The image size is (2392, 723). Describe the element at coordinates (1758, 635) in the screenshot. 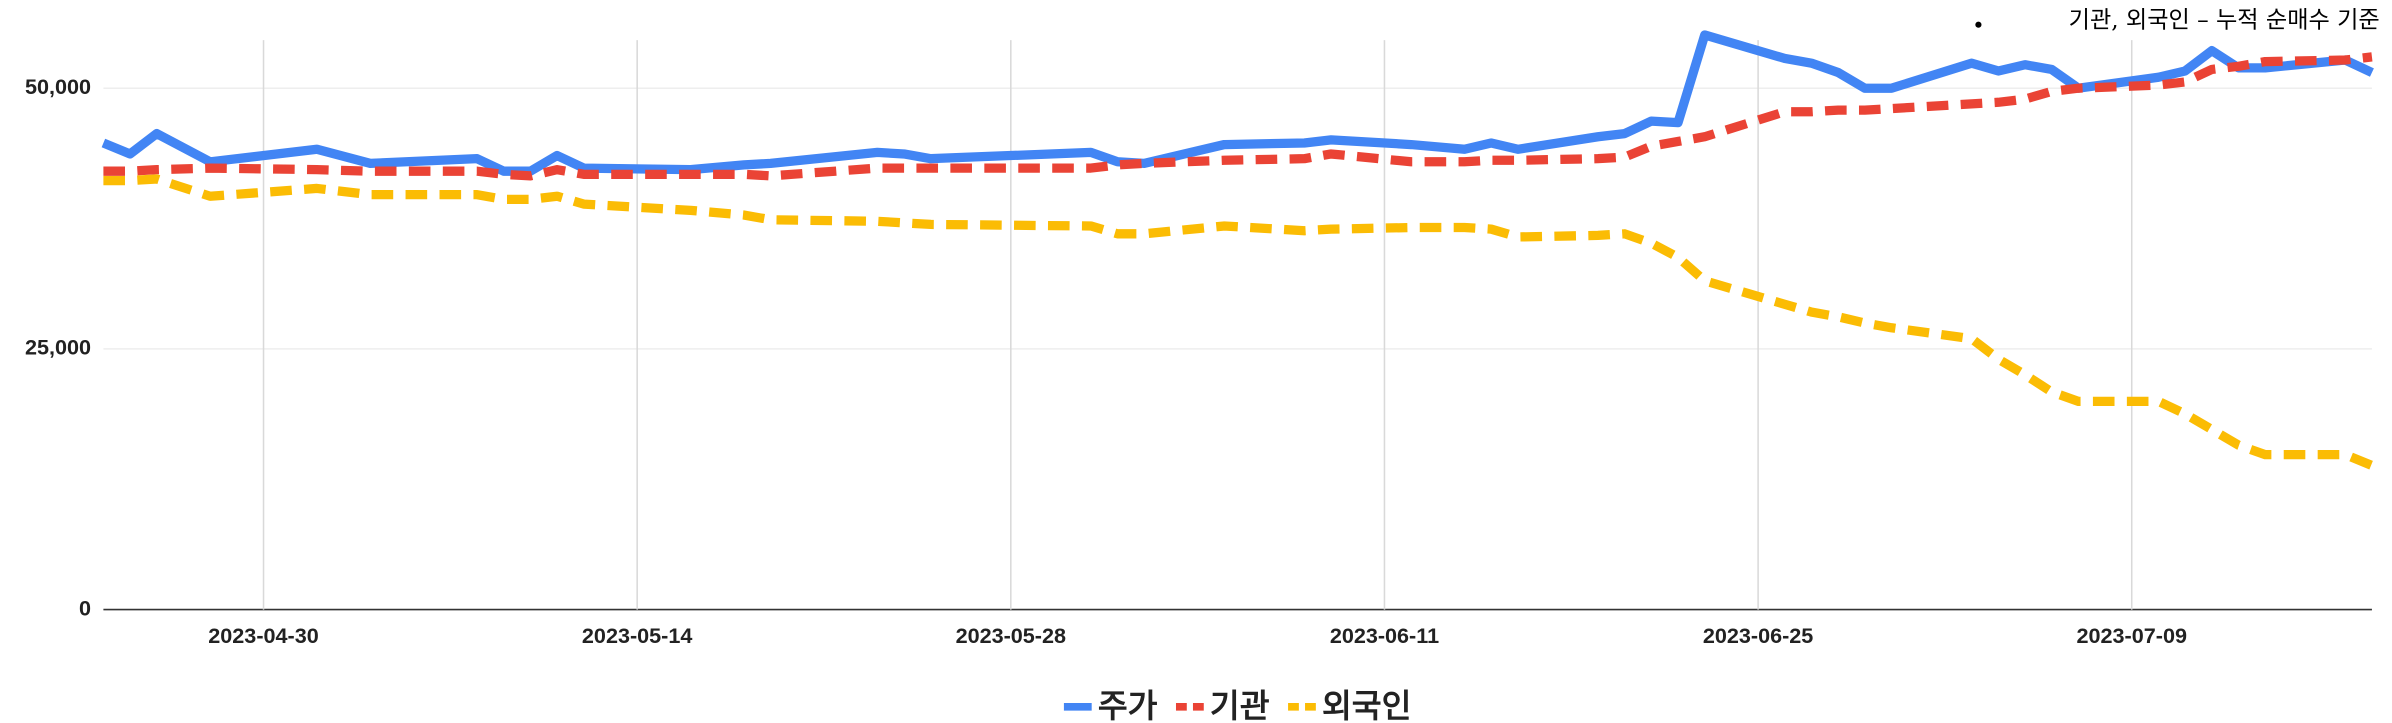

I see `x-tick-label: 2023-06-25` at that location.